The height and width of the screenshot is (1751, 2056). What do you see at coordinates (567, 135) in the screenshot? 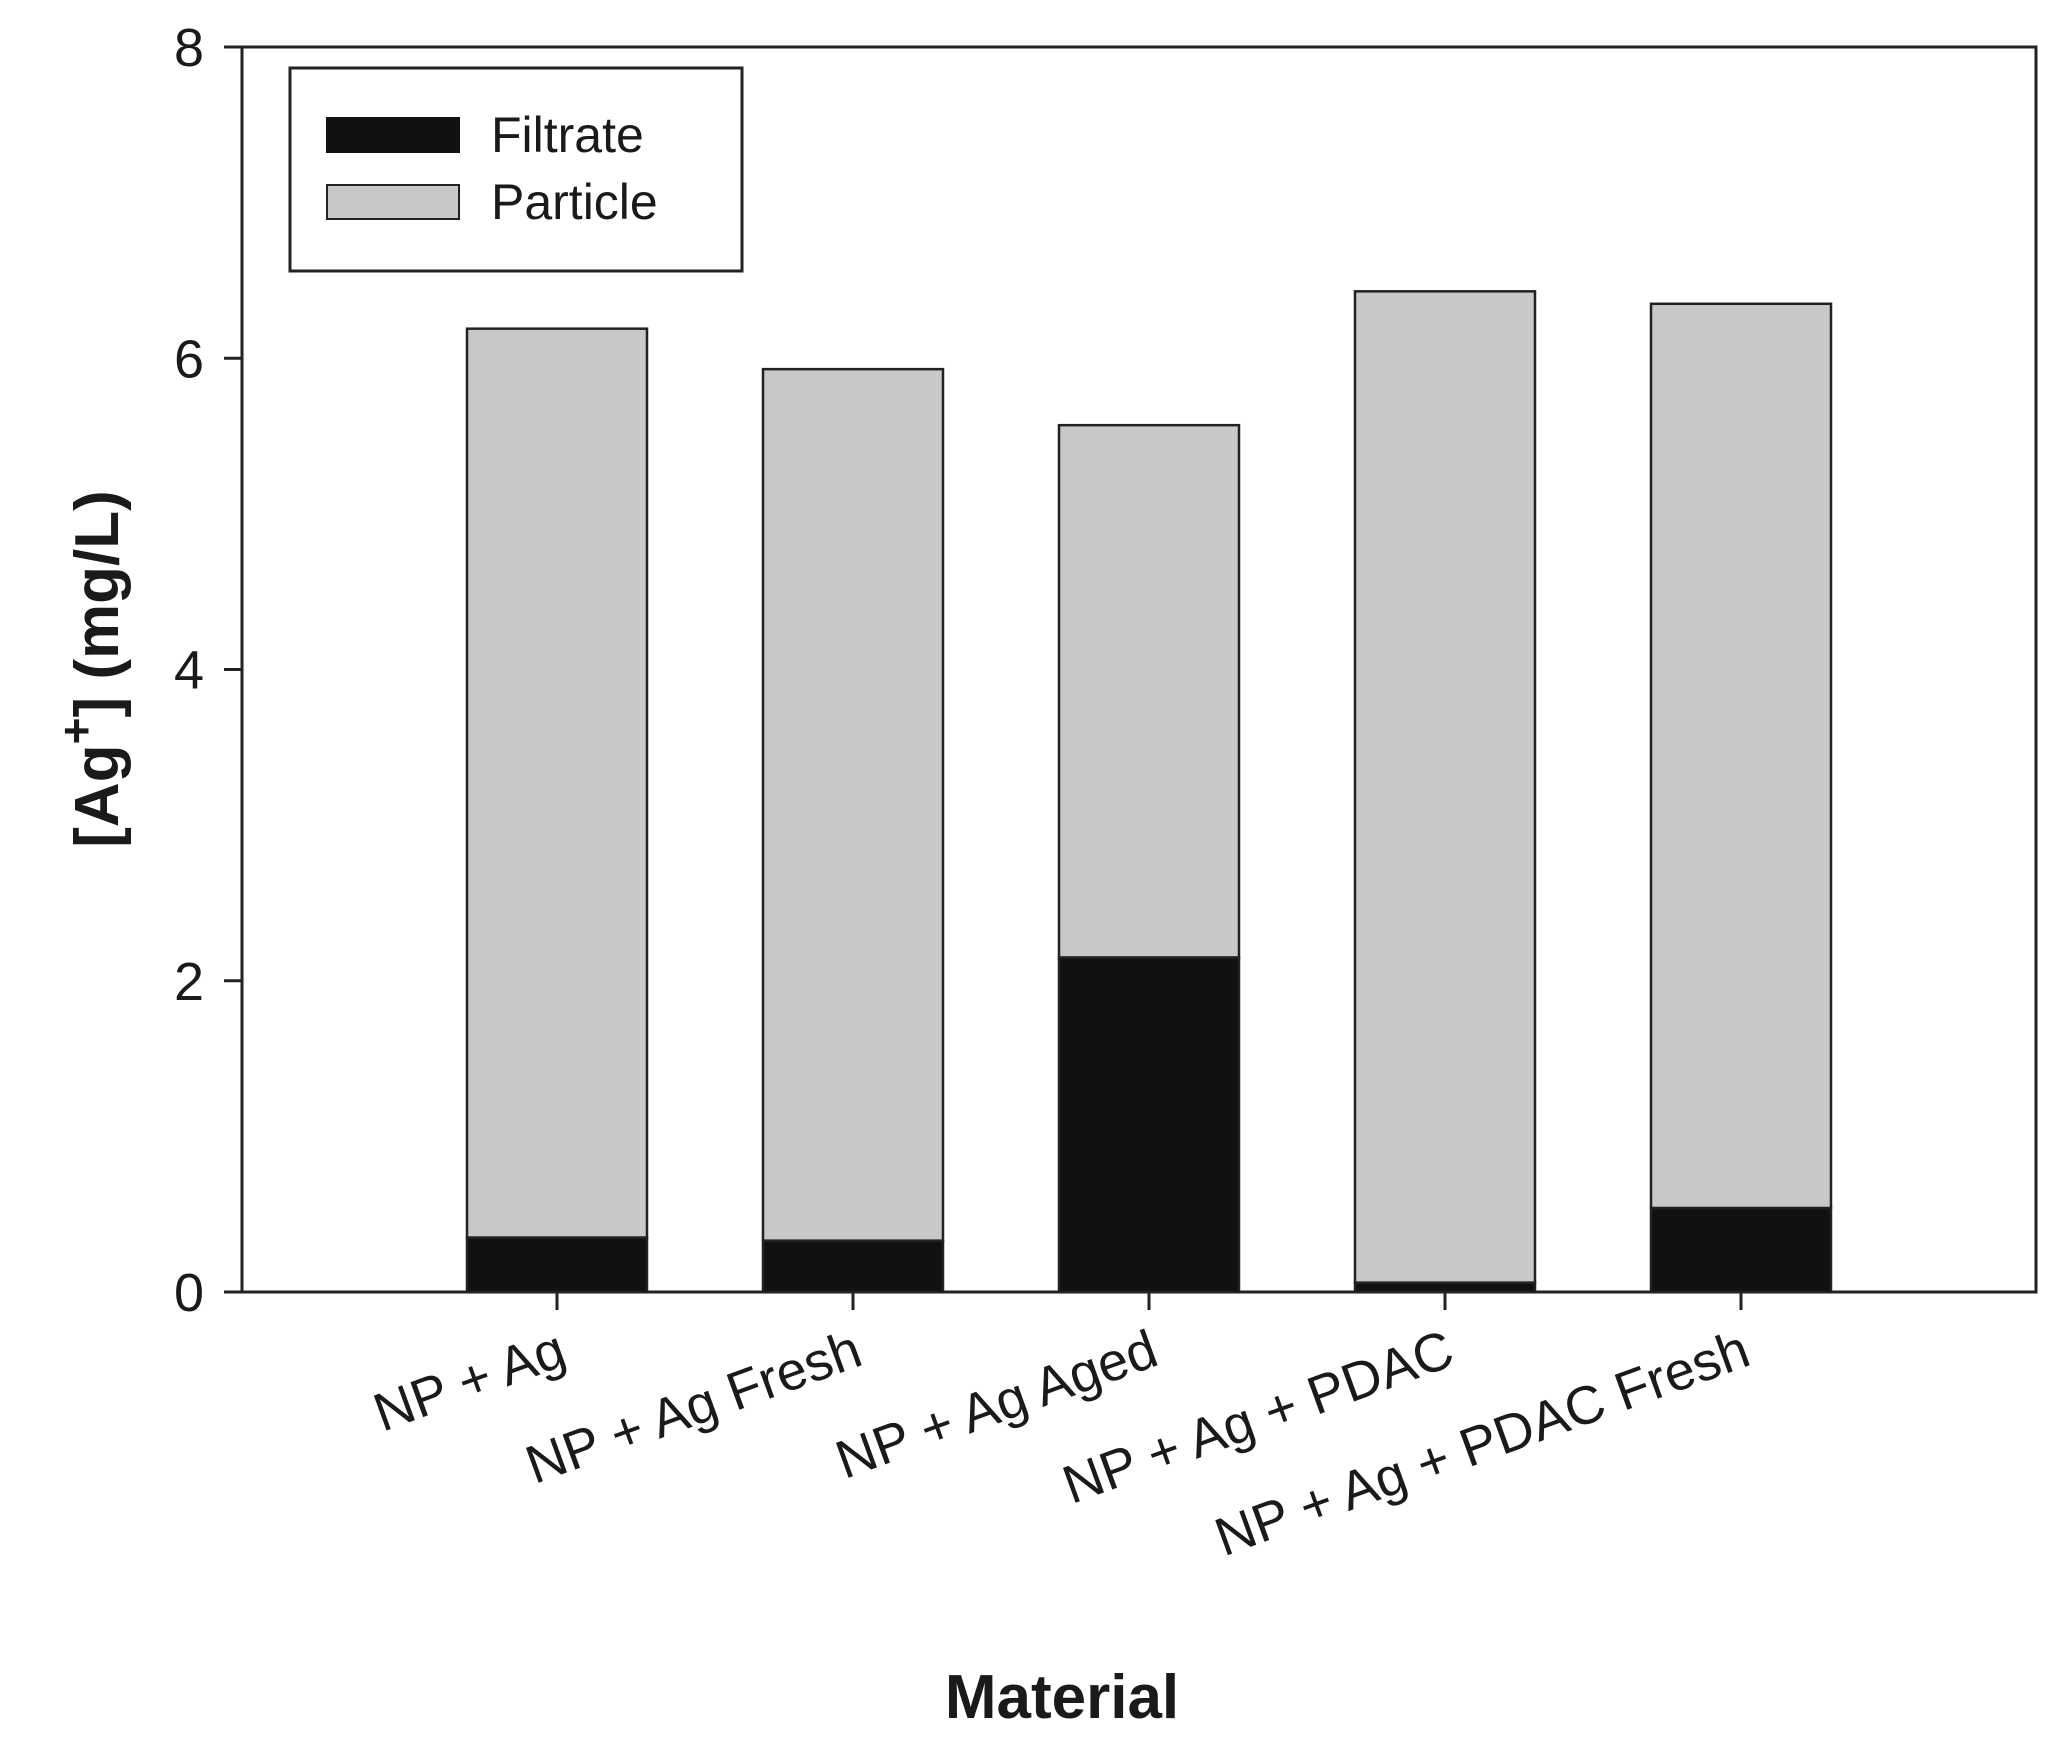
I see `legend-label-filtrate: Filtrate` at bounding box center [567, 135].